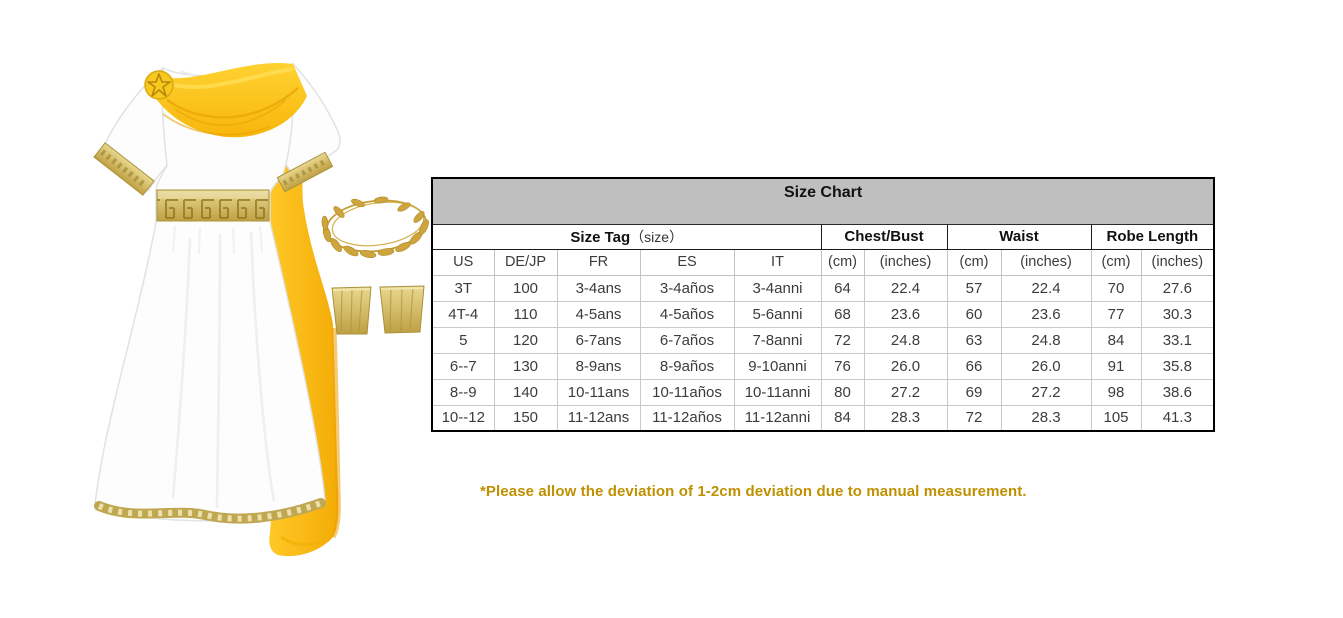 The height and width of the screenshot is (618, 1343). Describe the element at coordinates (777, 366) in the screenshot. I see `size-cell: 9-10anni` at that location.